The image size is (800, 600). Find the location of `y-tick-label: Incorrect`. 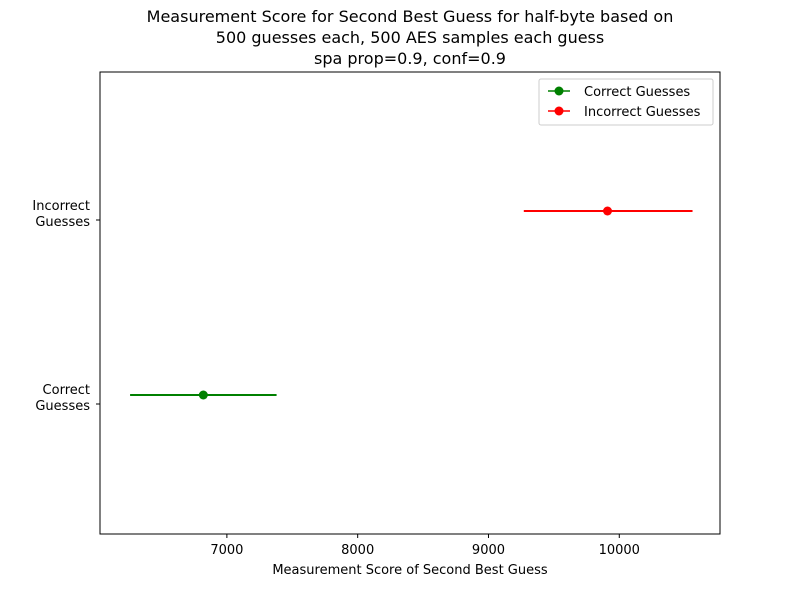

y-tick-label: Incorrect is located at coordinates (61, 206).